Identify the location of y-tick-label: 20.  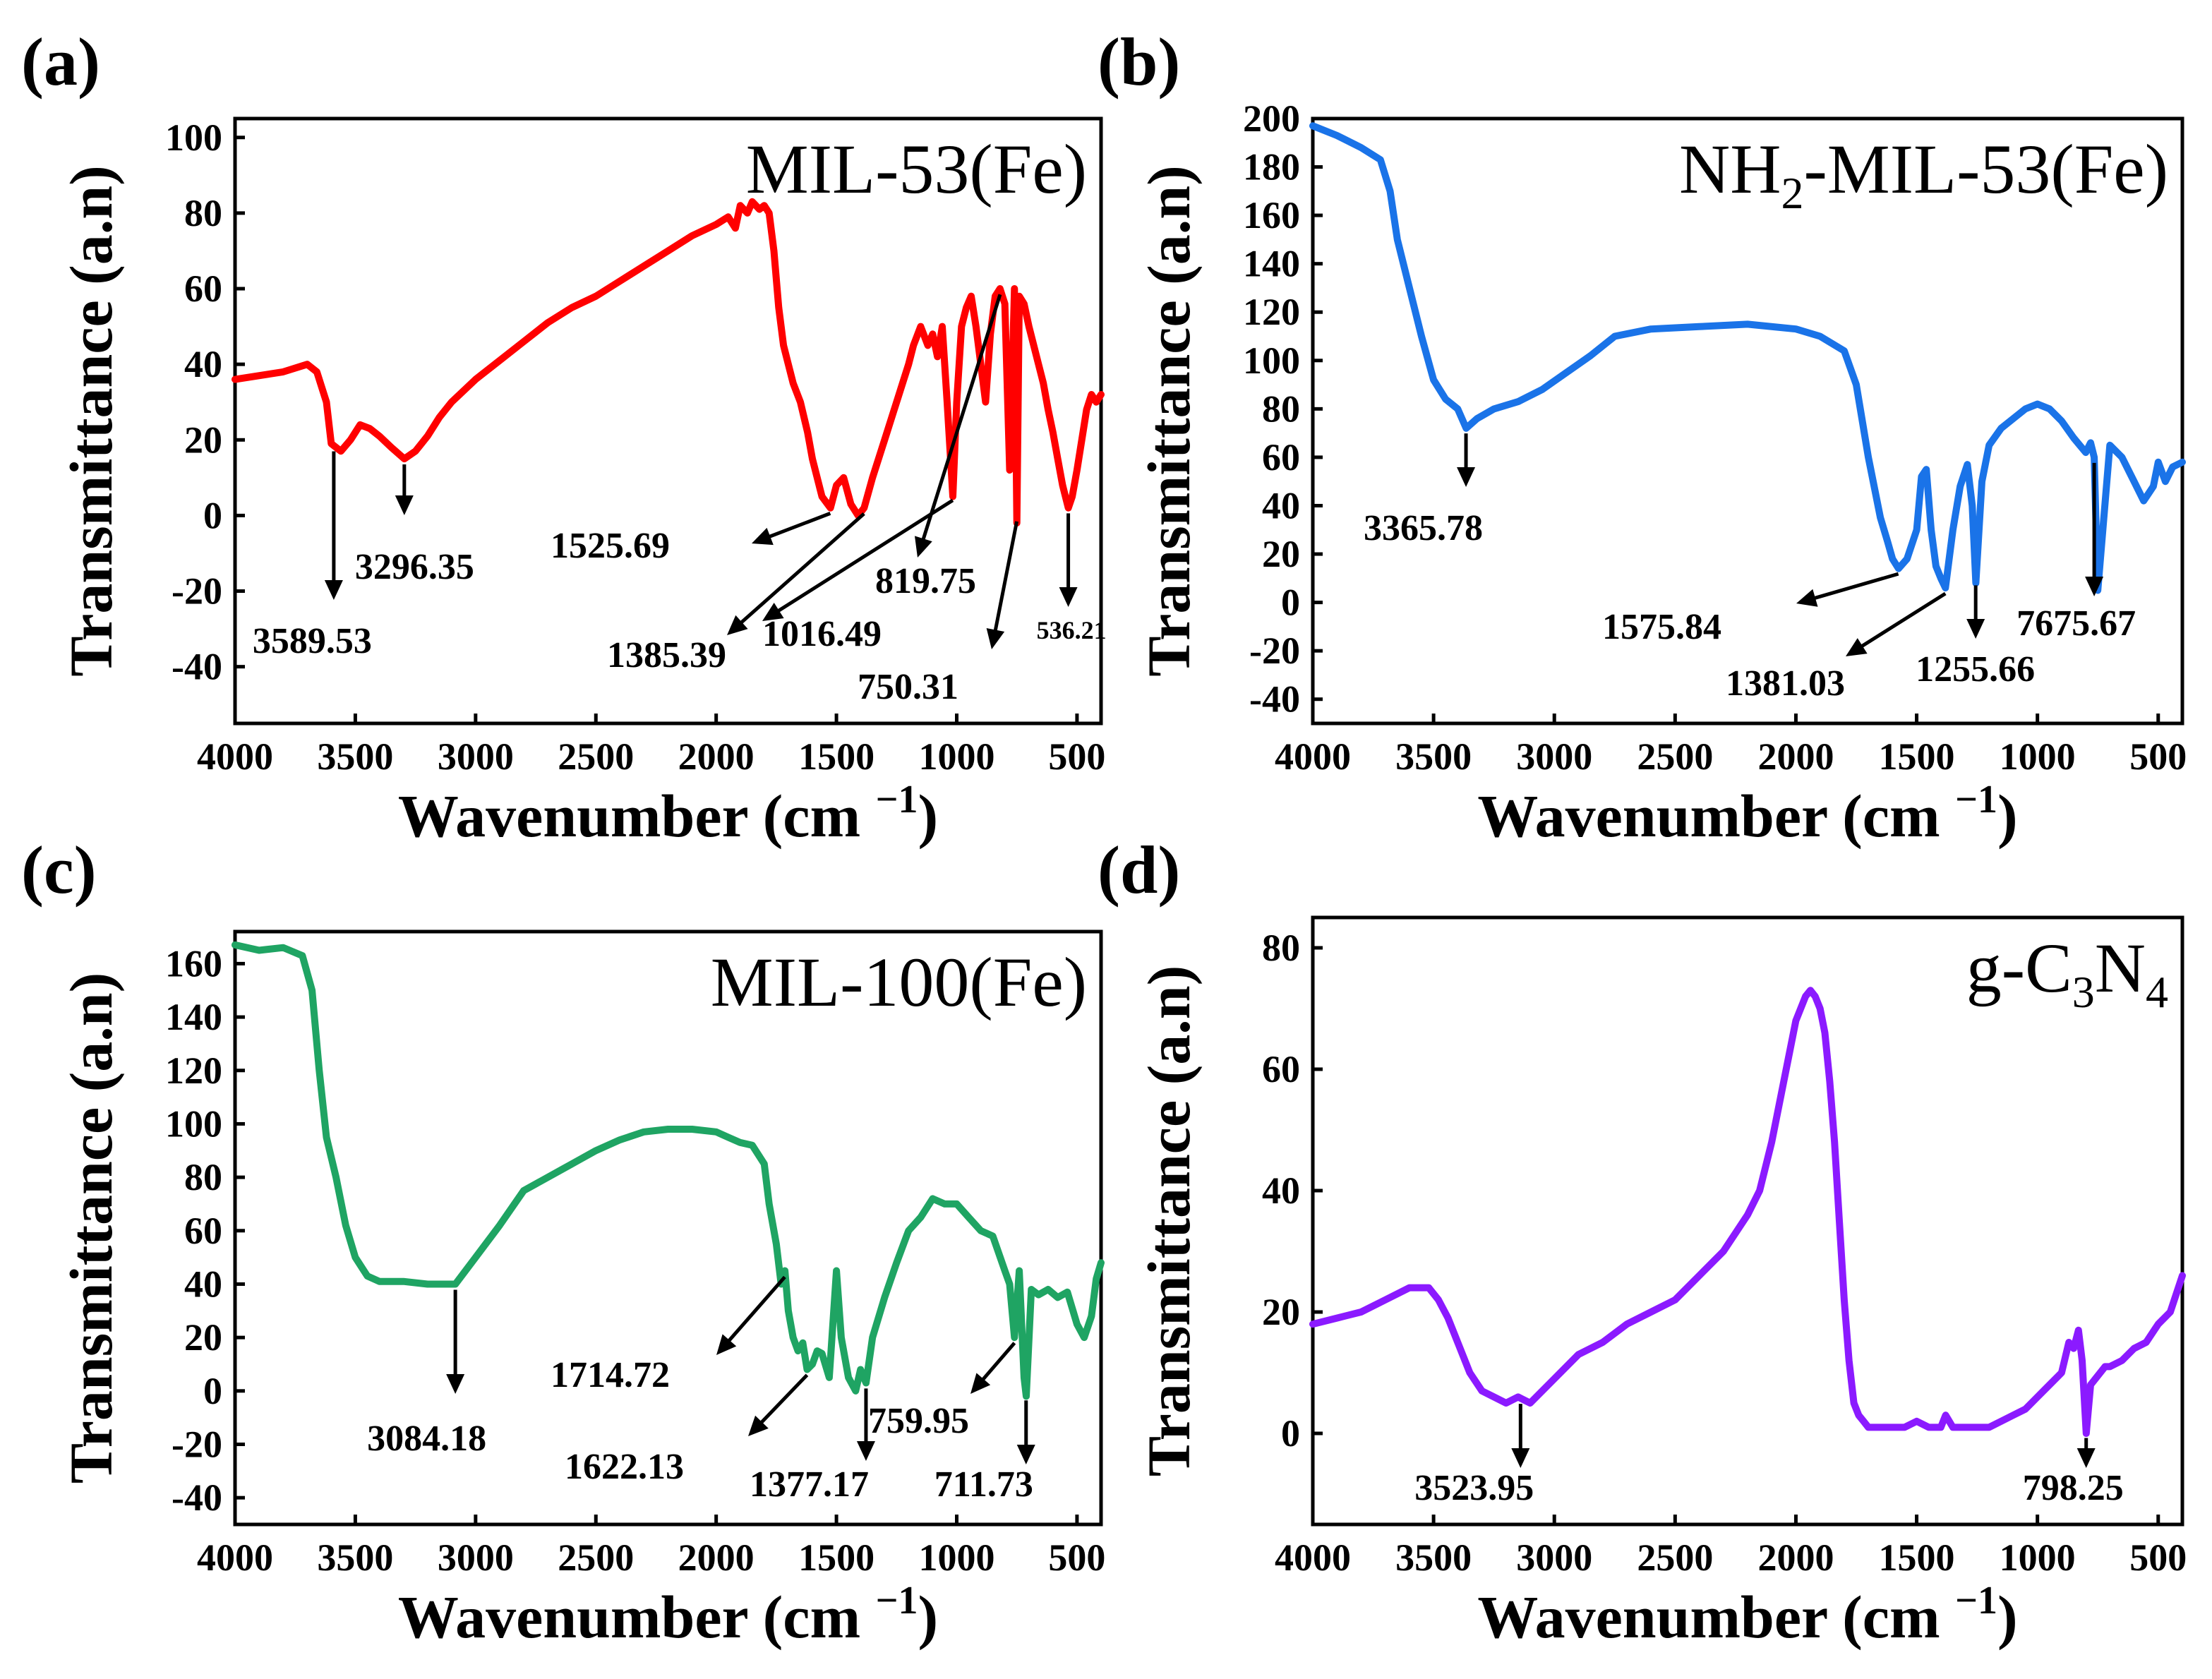
(1281, 1312).